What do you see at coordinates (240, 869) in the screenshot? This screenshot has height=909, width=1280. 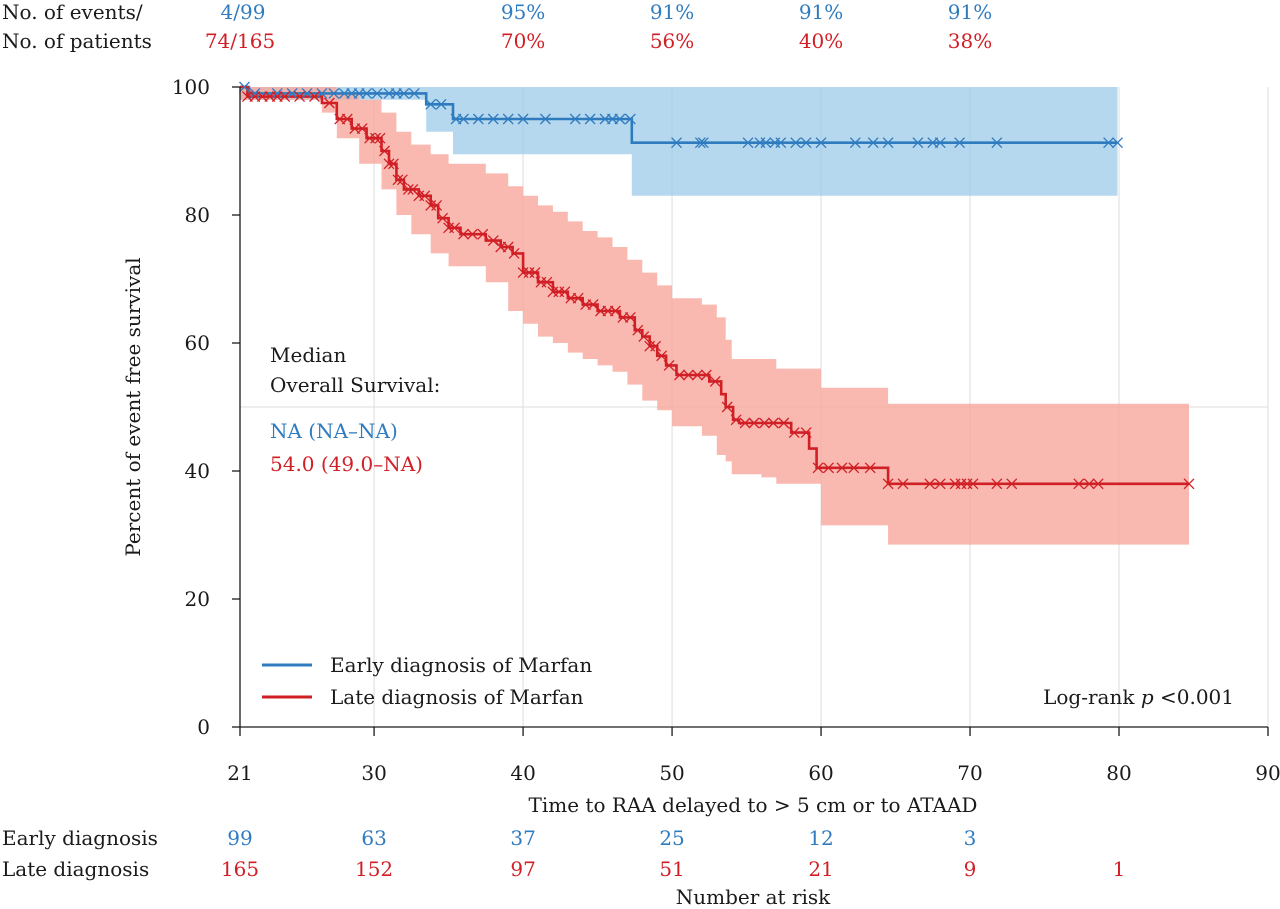 I see `risk-value-late: 165` at bounding box center [240, 869].